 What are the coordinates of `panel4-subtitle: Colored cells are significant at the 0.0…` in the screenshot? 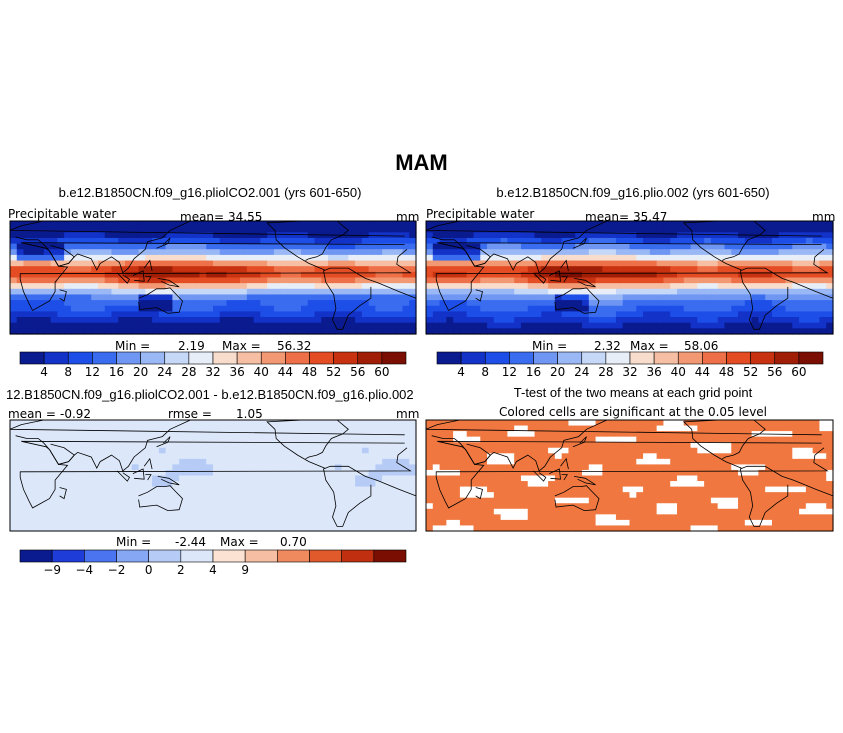 It's located at (633, 412).